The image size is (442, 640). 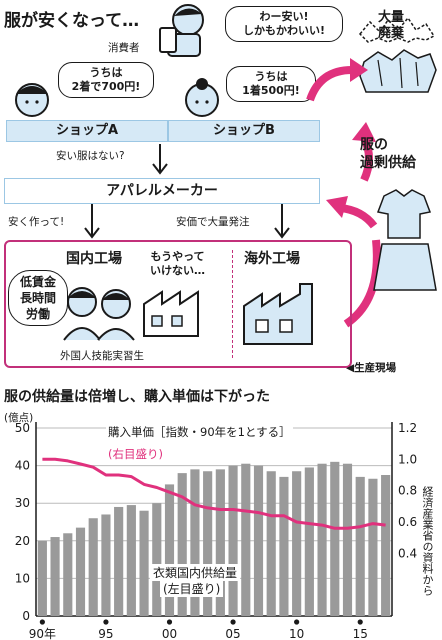 What do you see at coordinates (137, 397) in the screenshot?
I see `chart-title: 服の供給量は倍増し、購入単価は下がった` at bounding box center [137, 397].